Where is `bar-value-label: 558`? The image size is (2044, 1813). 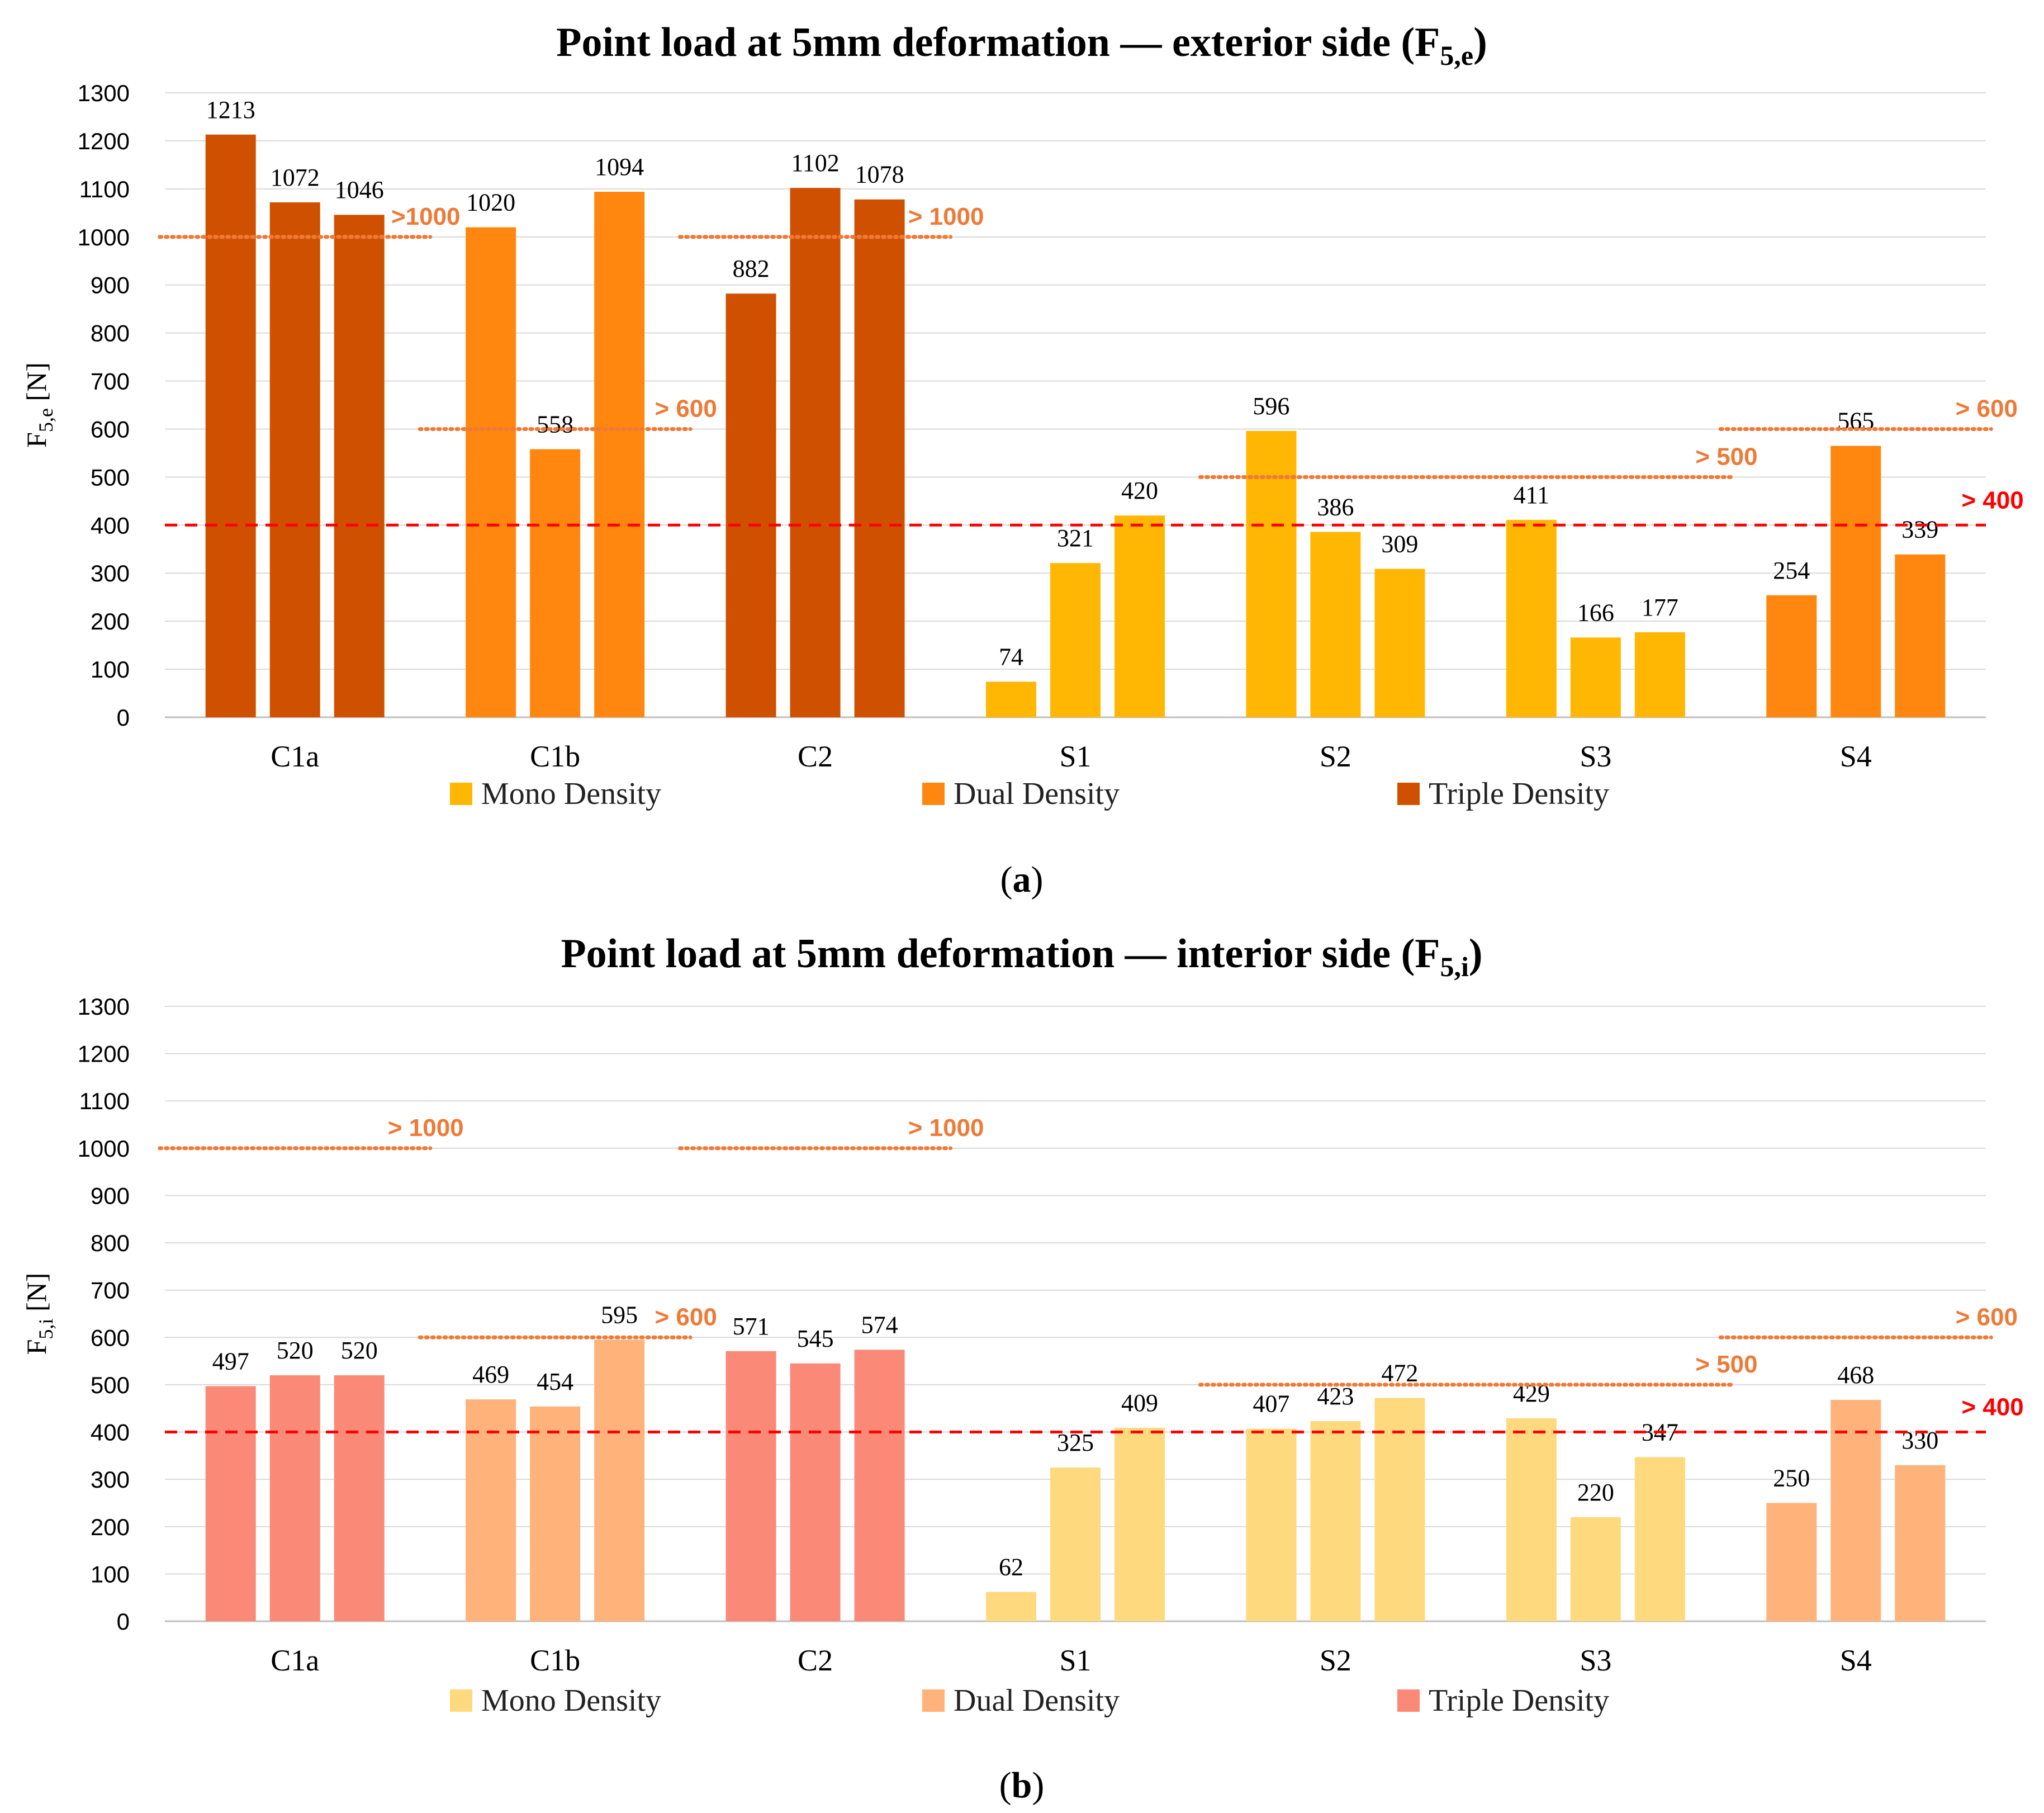 bar-value-label: 558 is located at coordinates (555, 424).